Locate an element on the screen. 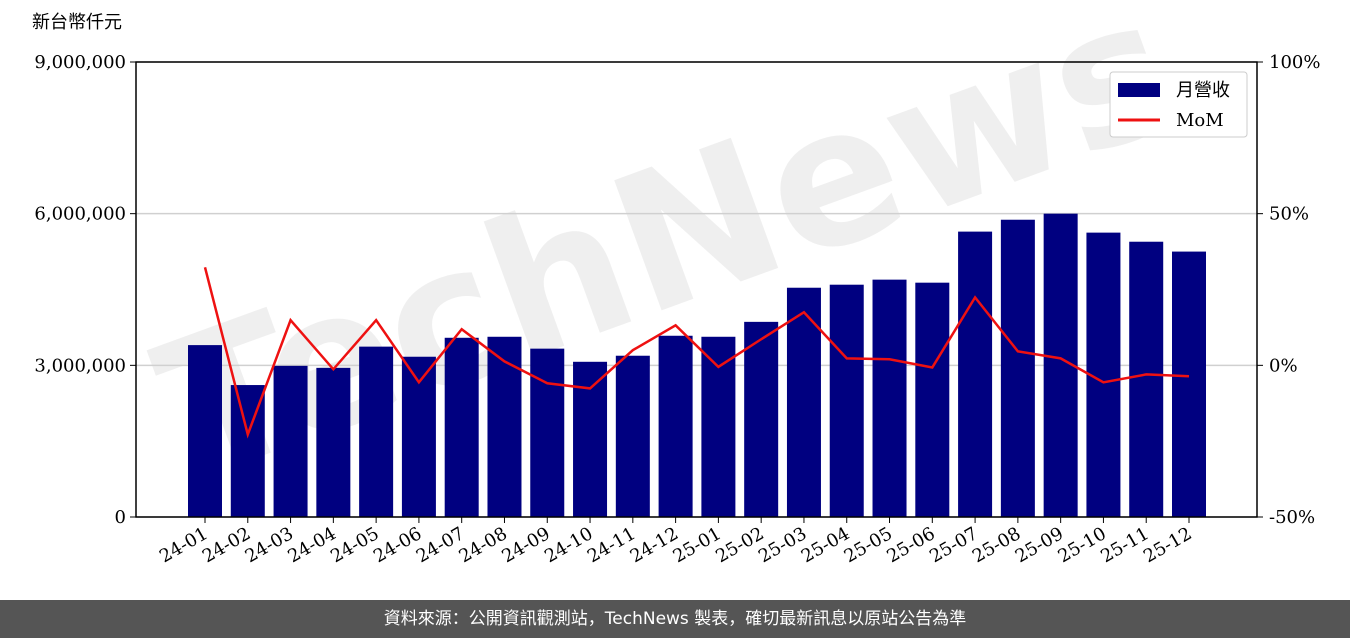  x-tick-label: 24-05 is located at coordinates (354, 545).